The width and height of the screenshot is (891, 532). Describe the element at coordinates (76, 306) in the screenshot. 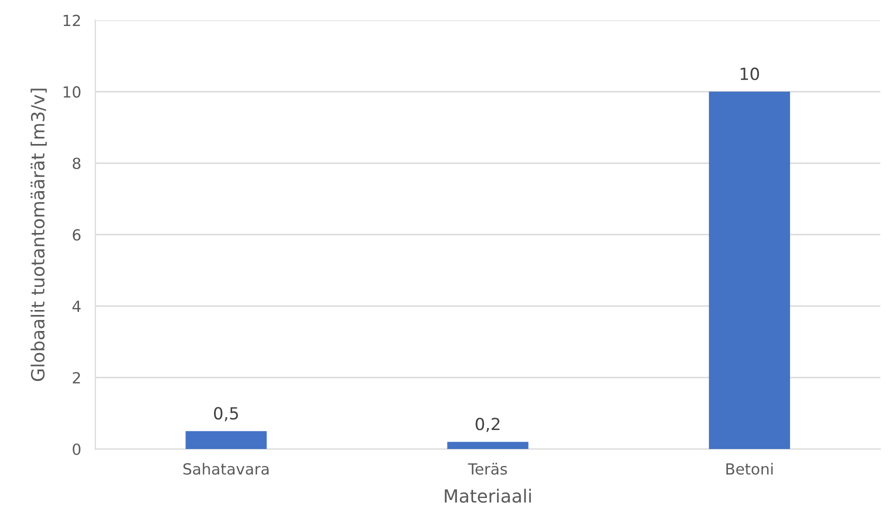

I see `y-tick-label: 4` at that location.